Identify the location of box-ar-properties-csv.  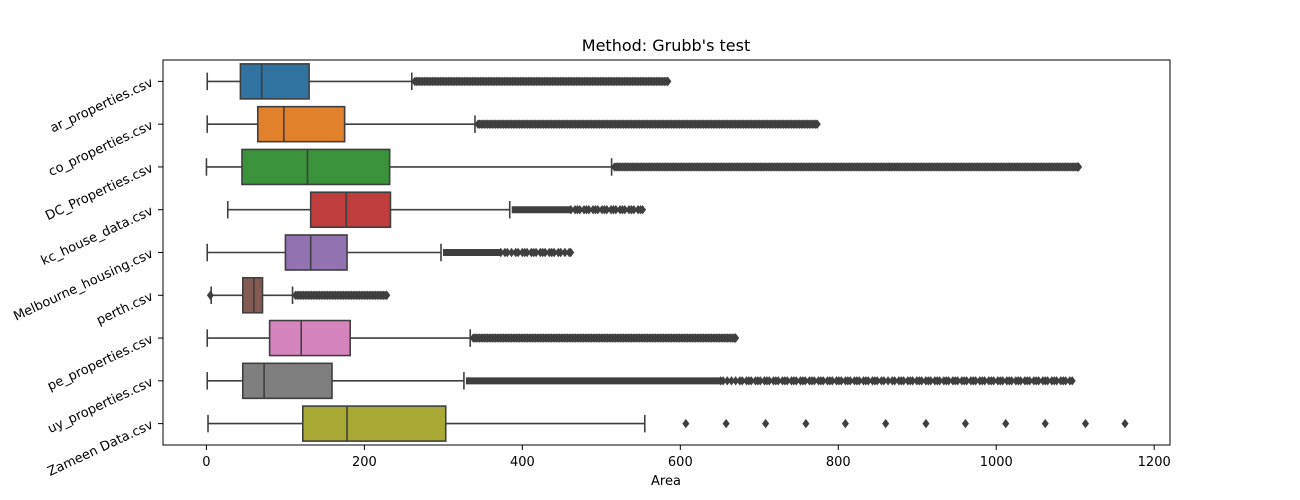
(439, 81).